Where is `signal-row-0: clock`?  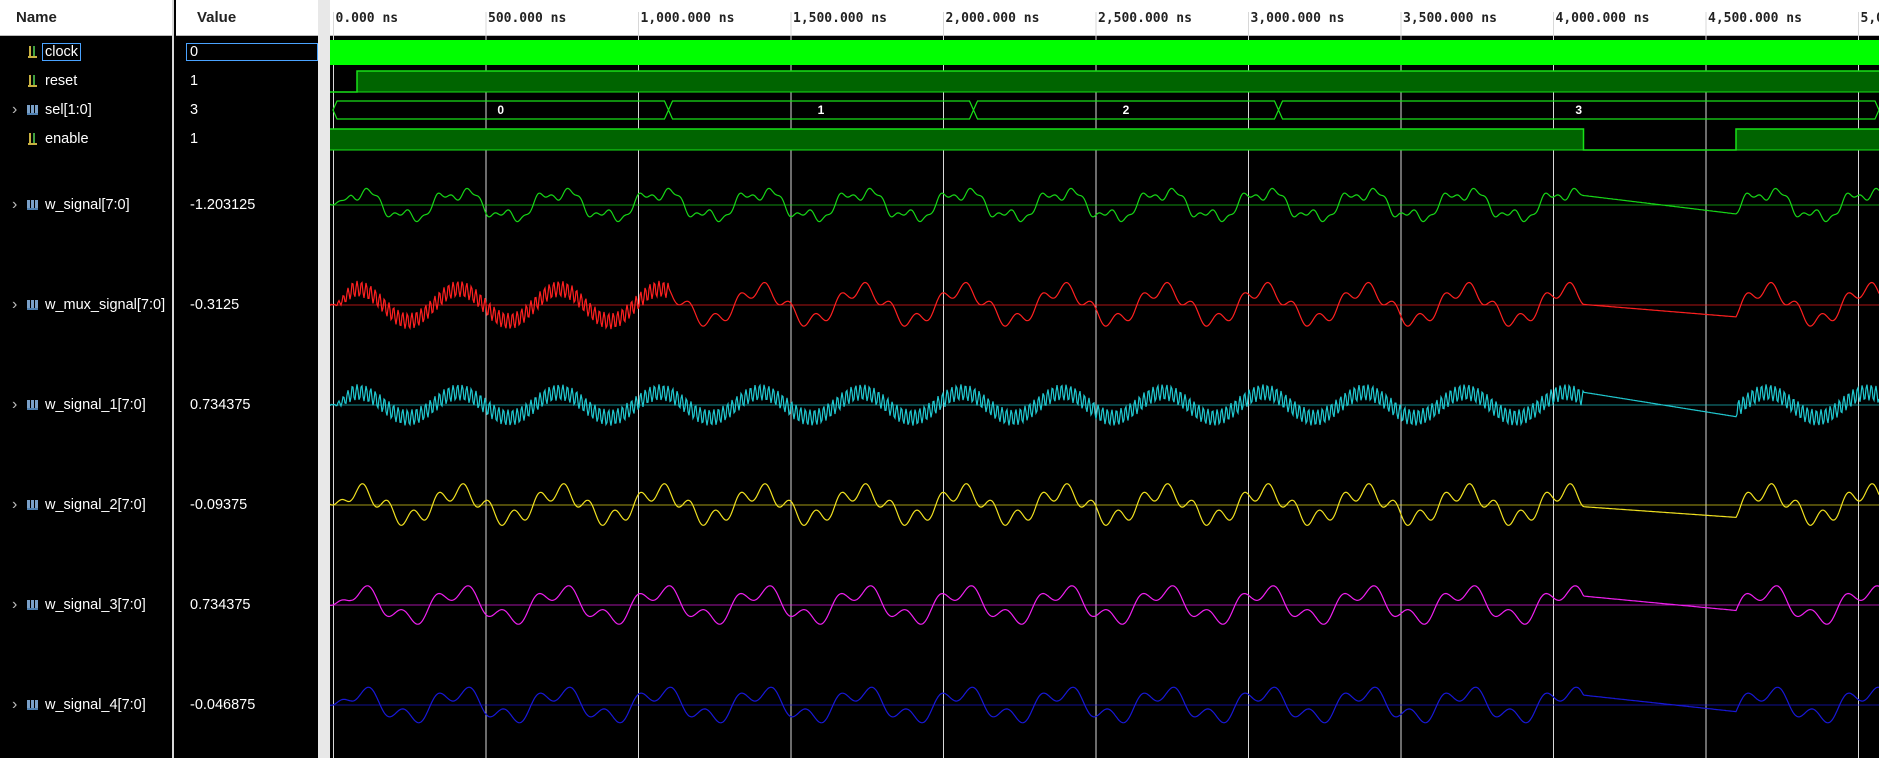 signal-row-0: clock is located at coordinates (86, 52).